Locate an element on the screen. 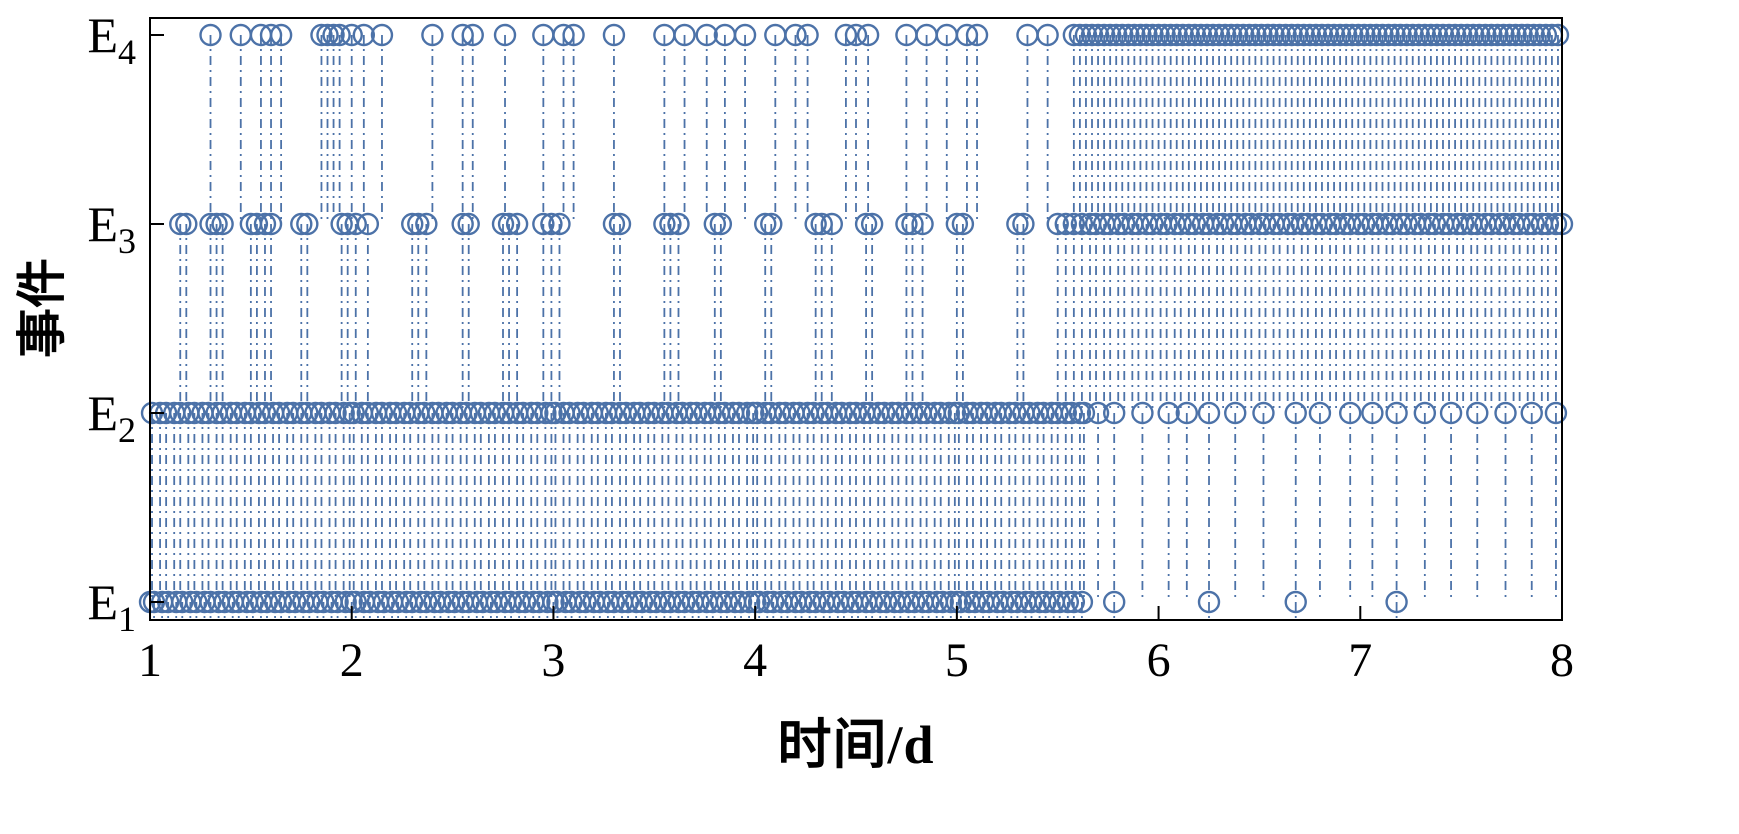  y-axis-title: 事件 is located at coordinates (42, 308).